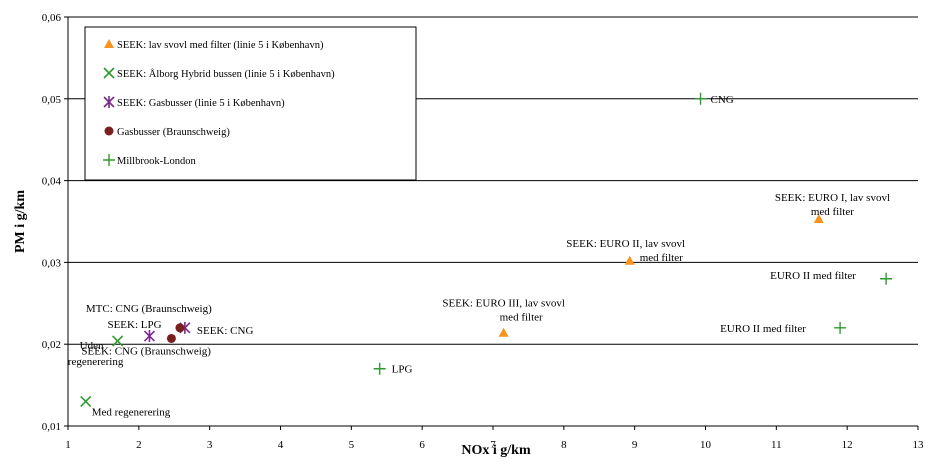  I want to click on legend-box, so click(250, 103).